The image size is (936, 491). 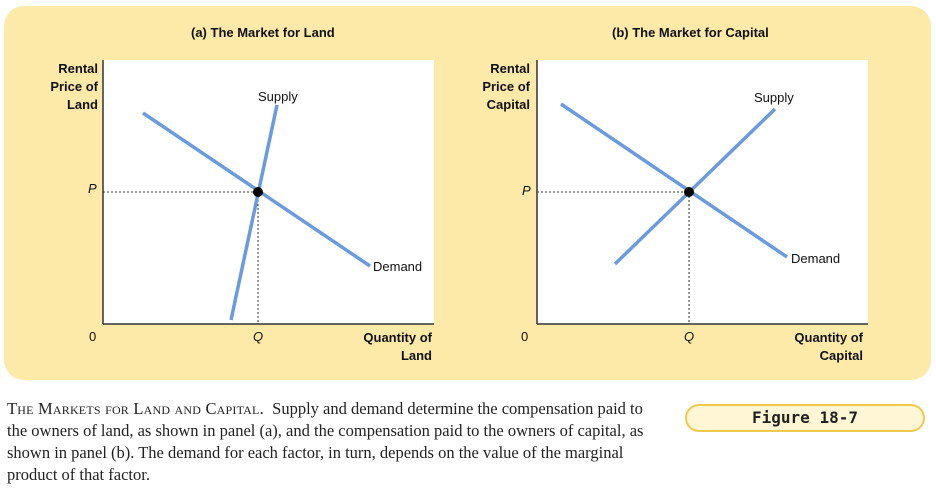 I want to click on panel-b-p-label: P, so click(x=526, y=190).